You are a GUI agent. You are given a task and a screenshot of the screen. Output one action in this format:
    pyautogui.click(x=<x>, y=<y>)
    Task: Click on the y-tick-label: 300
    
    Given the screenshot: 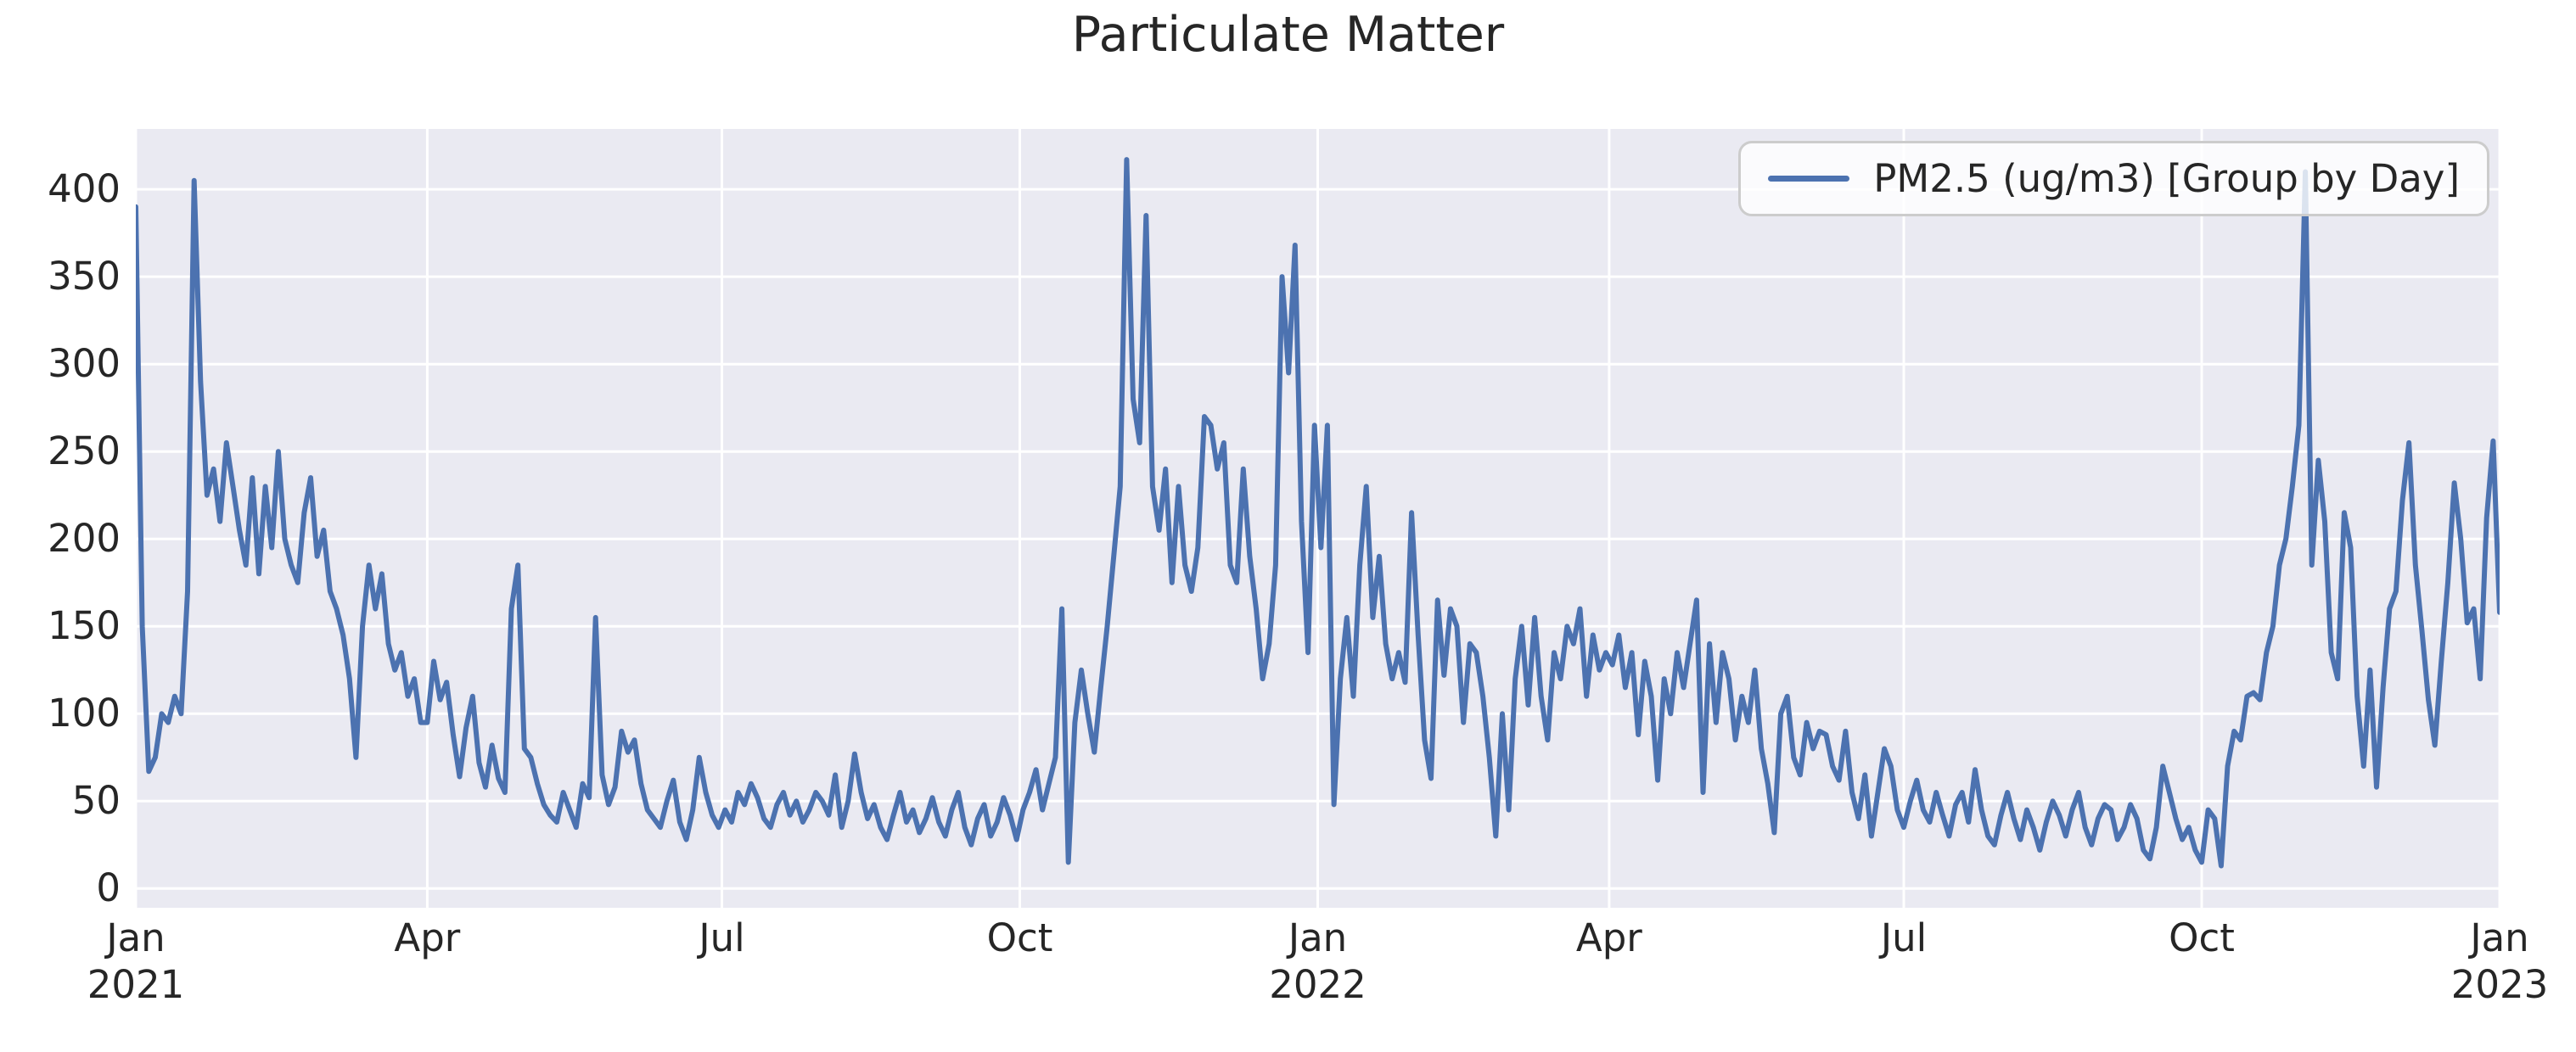 What is the action you would take?
    pyautogui.click(x=84, y=364)
    